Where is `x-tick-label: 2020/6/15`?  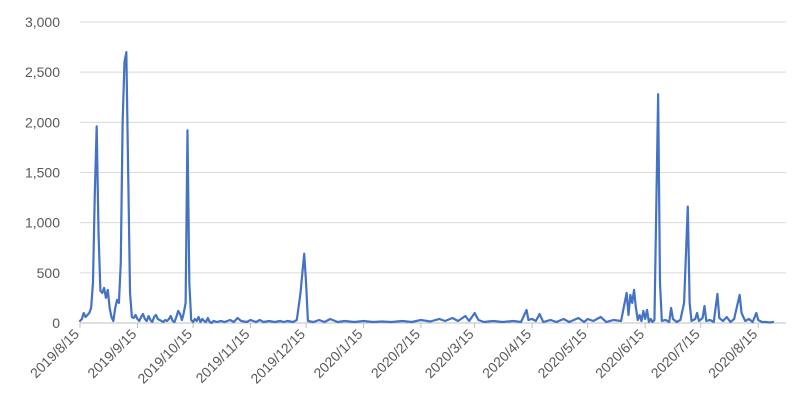 x-tick-label: 2020/6/15 is located at coordinates (620, 354).